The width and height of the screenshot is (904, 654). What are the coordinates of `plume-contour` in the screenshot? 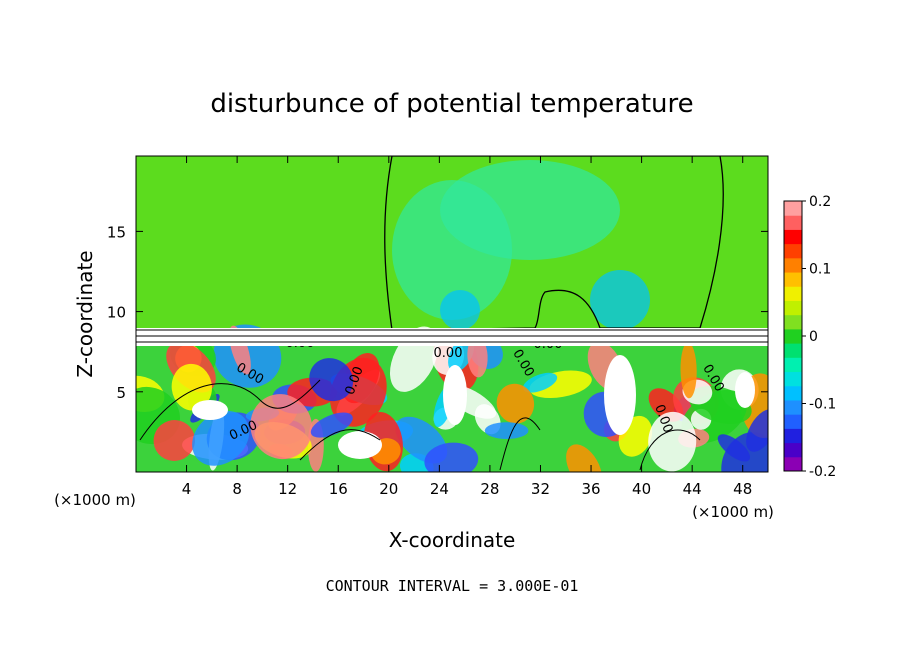 It's located at (554, 243).